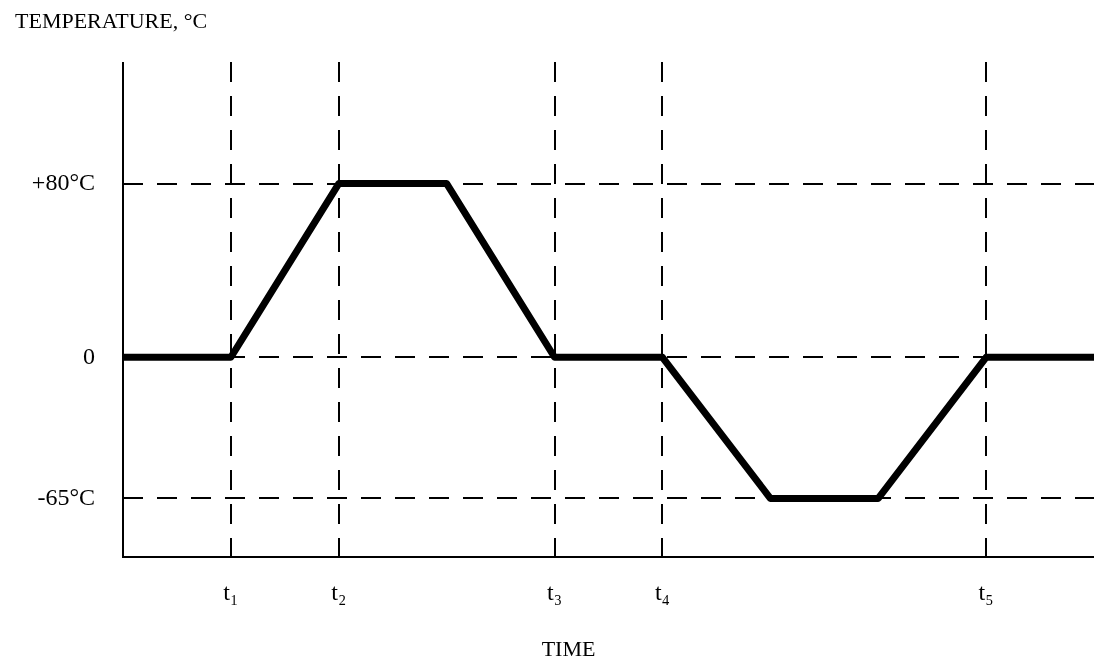 The height and width of the screenshot is (663, 1116). What do you see at coordinates (231, 591) in the screenshot?
I see `x-tick-label: t₁` at bounding box center [231, 591].